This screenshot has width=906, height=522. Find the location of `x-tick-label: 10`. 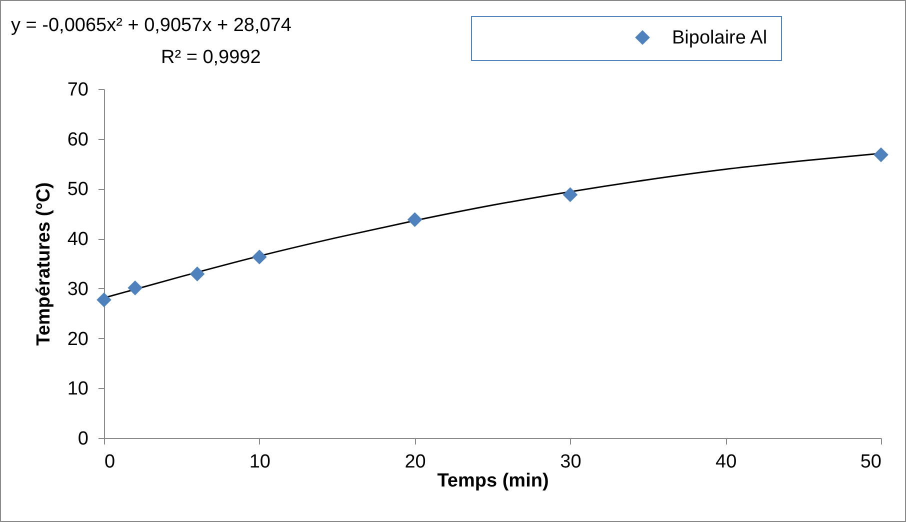

x-tick-label: 10 is located at coordinates (259, 462).